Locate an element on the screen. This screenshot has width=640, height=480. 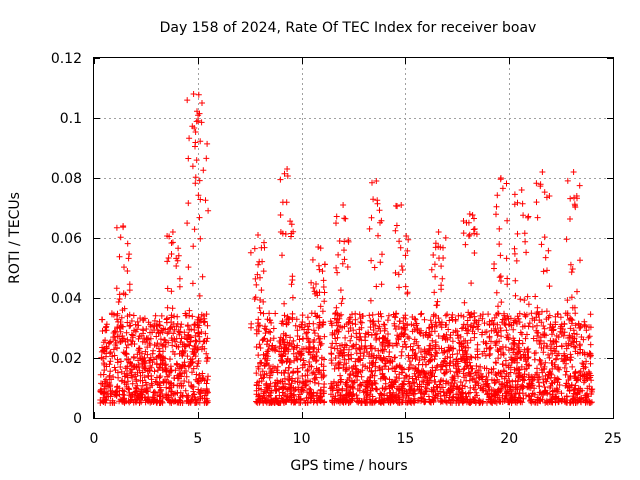
x-tick-label: 20 is located at coordinates (509, 439).